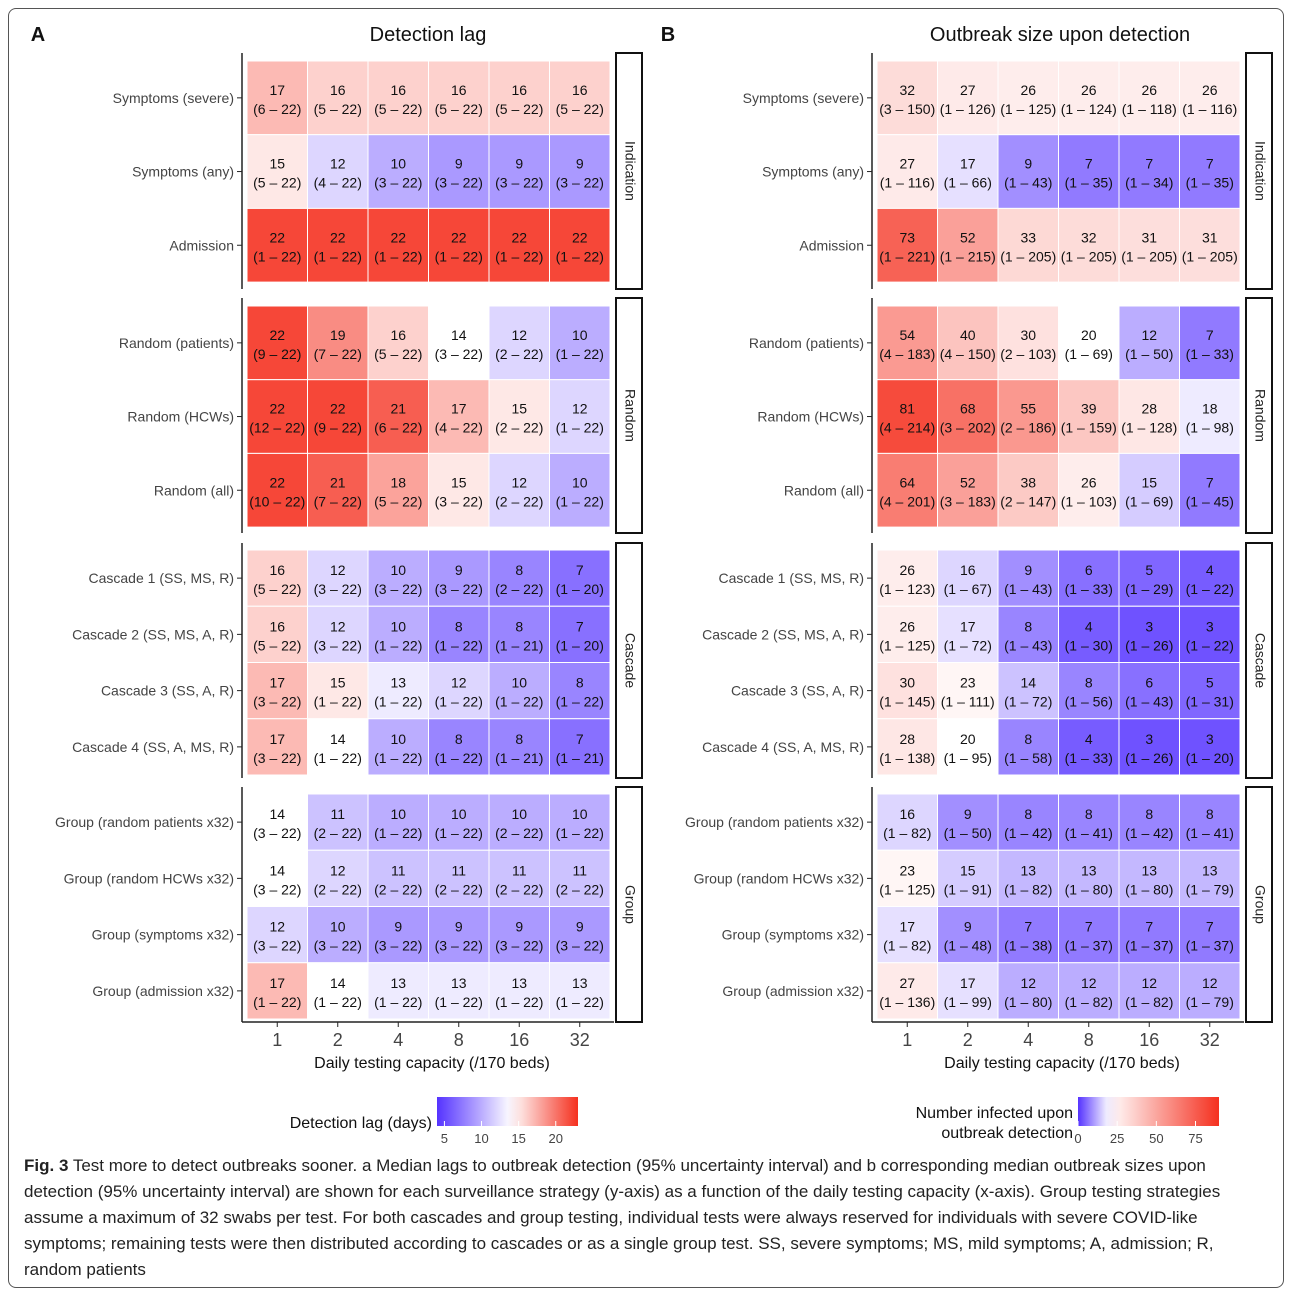 This screenshot has height=1295, width=1292. I want to click on cell-interval: (1 – 29), so click(1149, 589).